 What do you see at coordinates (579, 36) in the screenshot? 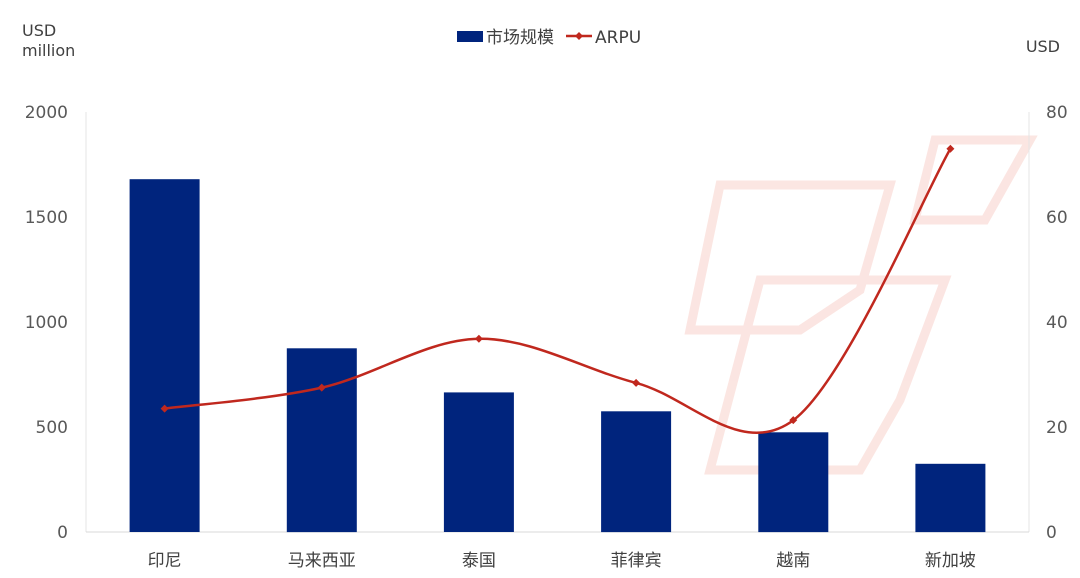
I see `legend-line-marker` at bounding box center [579, 36].